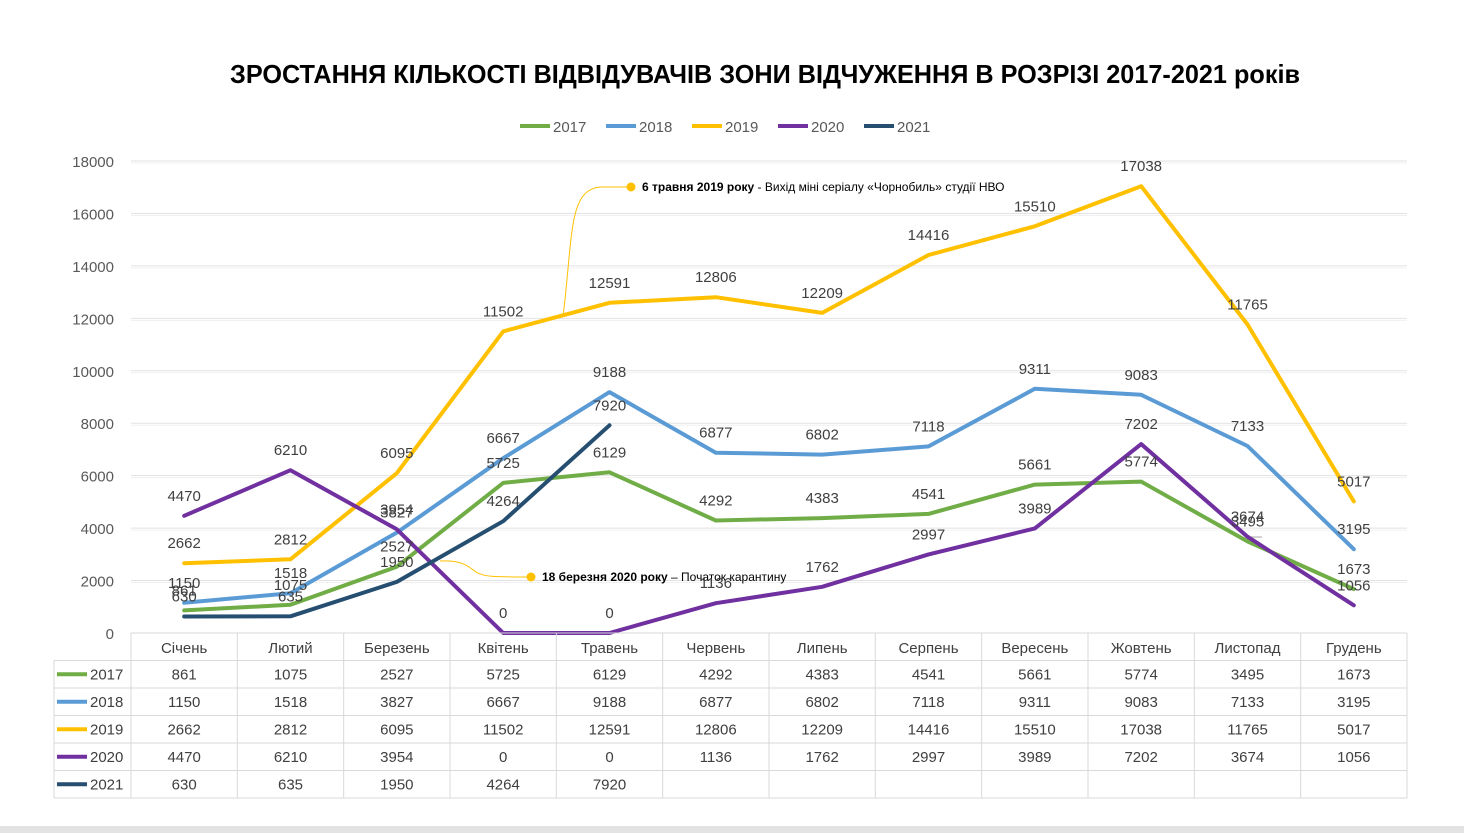 Image resolution: width=1464 pixels, height=833 pixels. What do you see at coordinates (1247, 304) in the screenshot?
I see `data-label-2019: 11765` at bounding box center [1247, 304].